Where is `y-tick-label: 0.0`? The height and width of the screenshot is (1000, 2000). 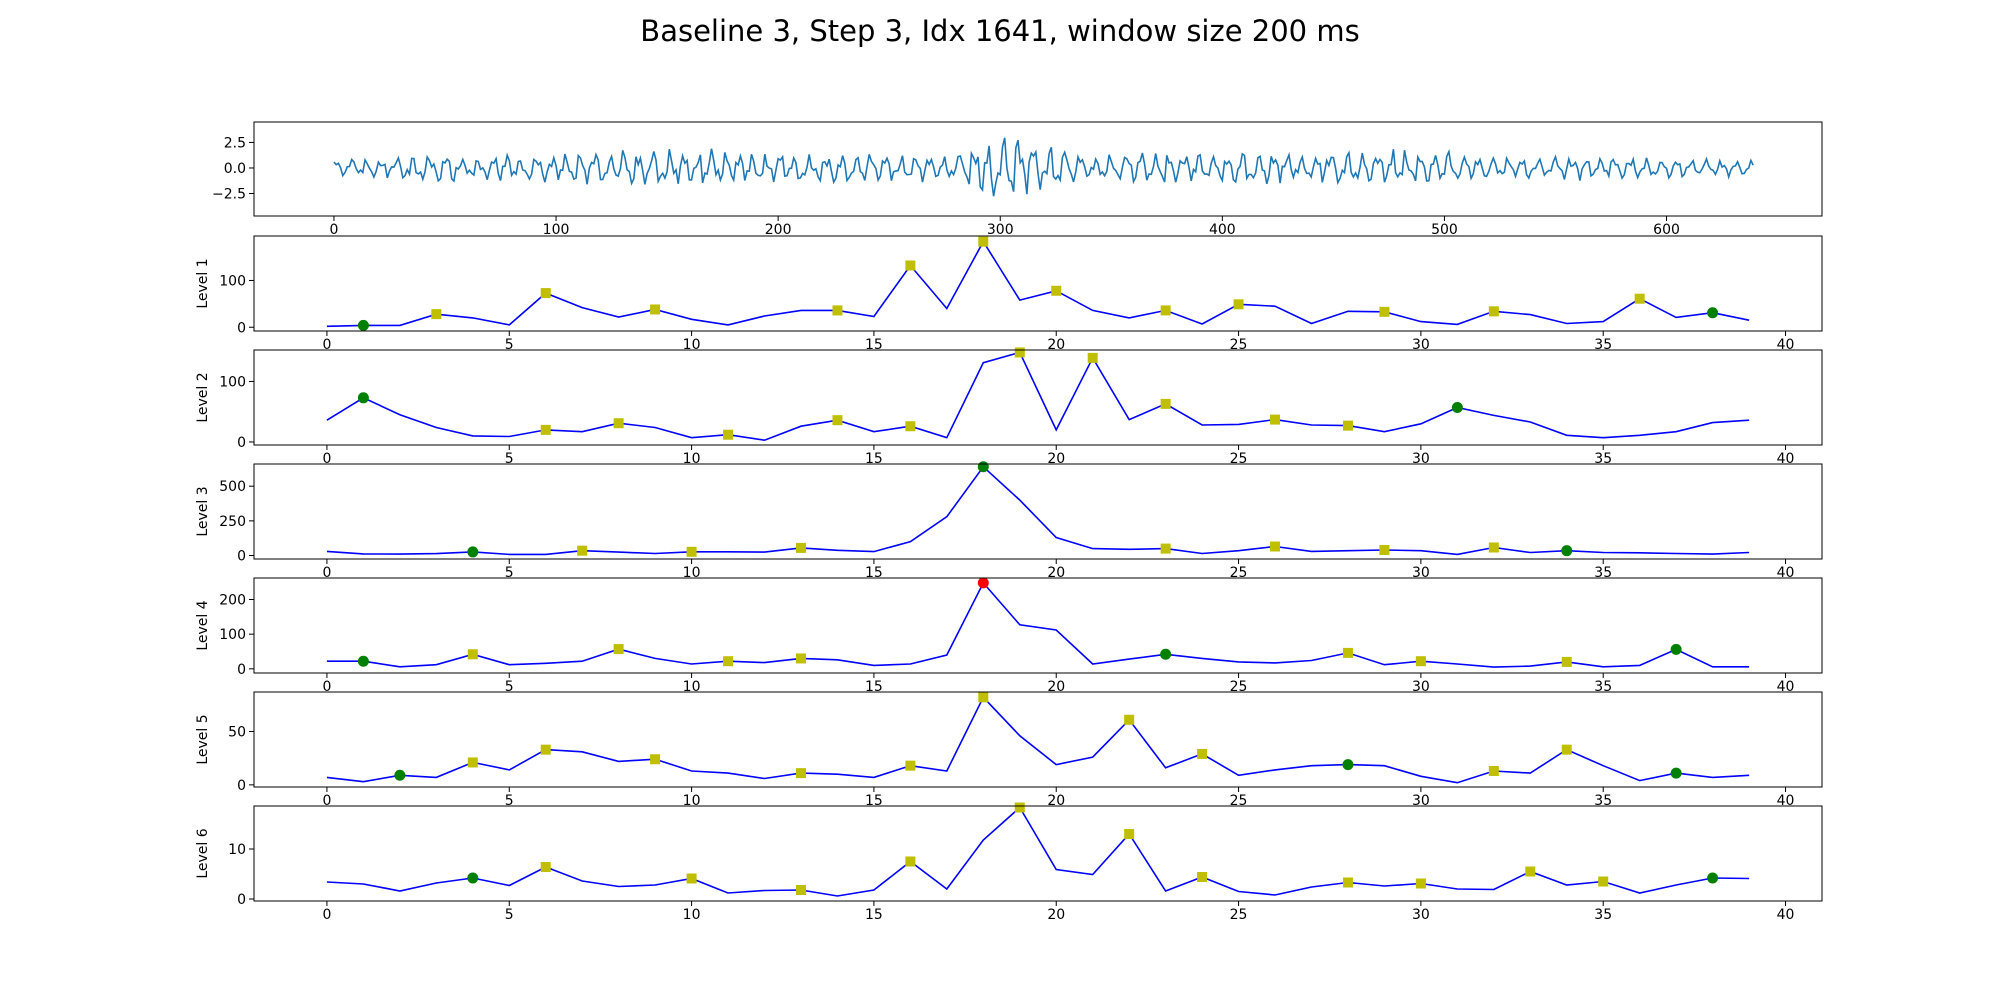
y-tick-label: 0.0 is located at coordinates (235, 169).